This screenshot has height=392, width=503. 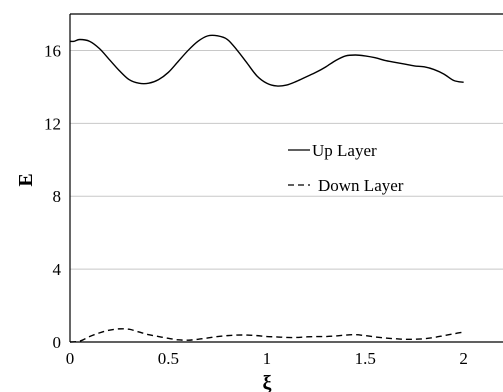 What do you see at coordinates (266, 335) in the screenshot?
I see `series-line-down-layer` at bounding box center [266, 335].